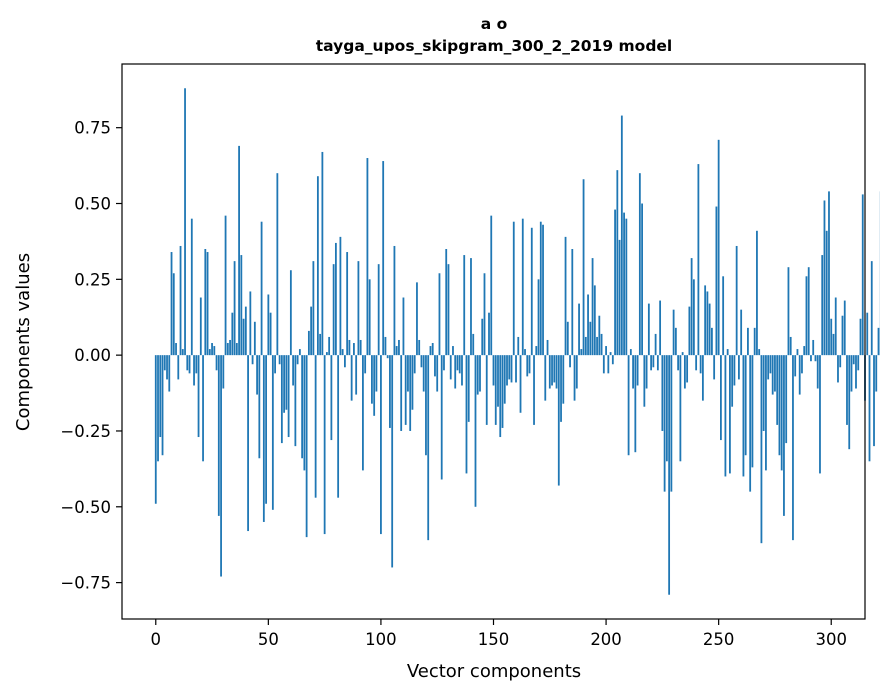 This screenshot has height=696, width=880. Describe the element at coordinates (92, 204) in the screenshot. I see `y-tick-label: 0.50` at that location.